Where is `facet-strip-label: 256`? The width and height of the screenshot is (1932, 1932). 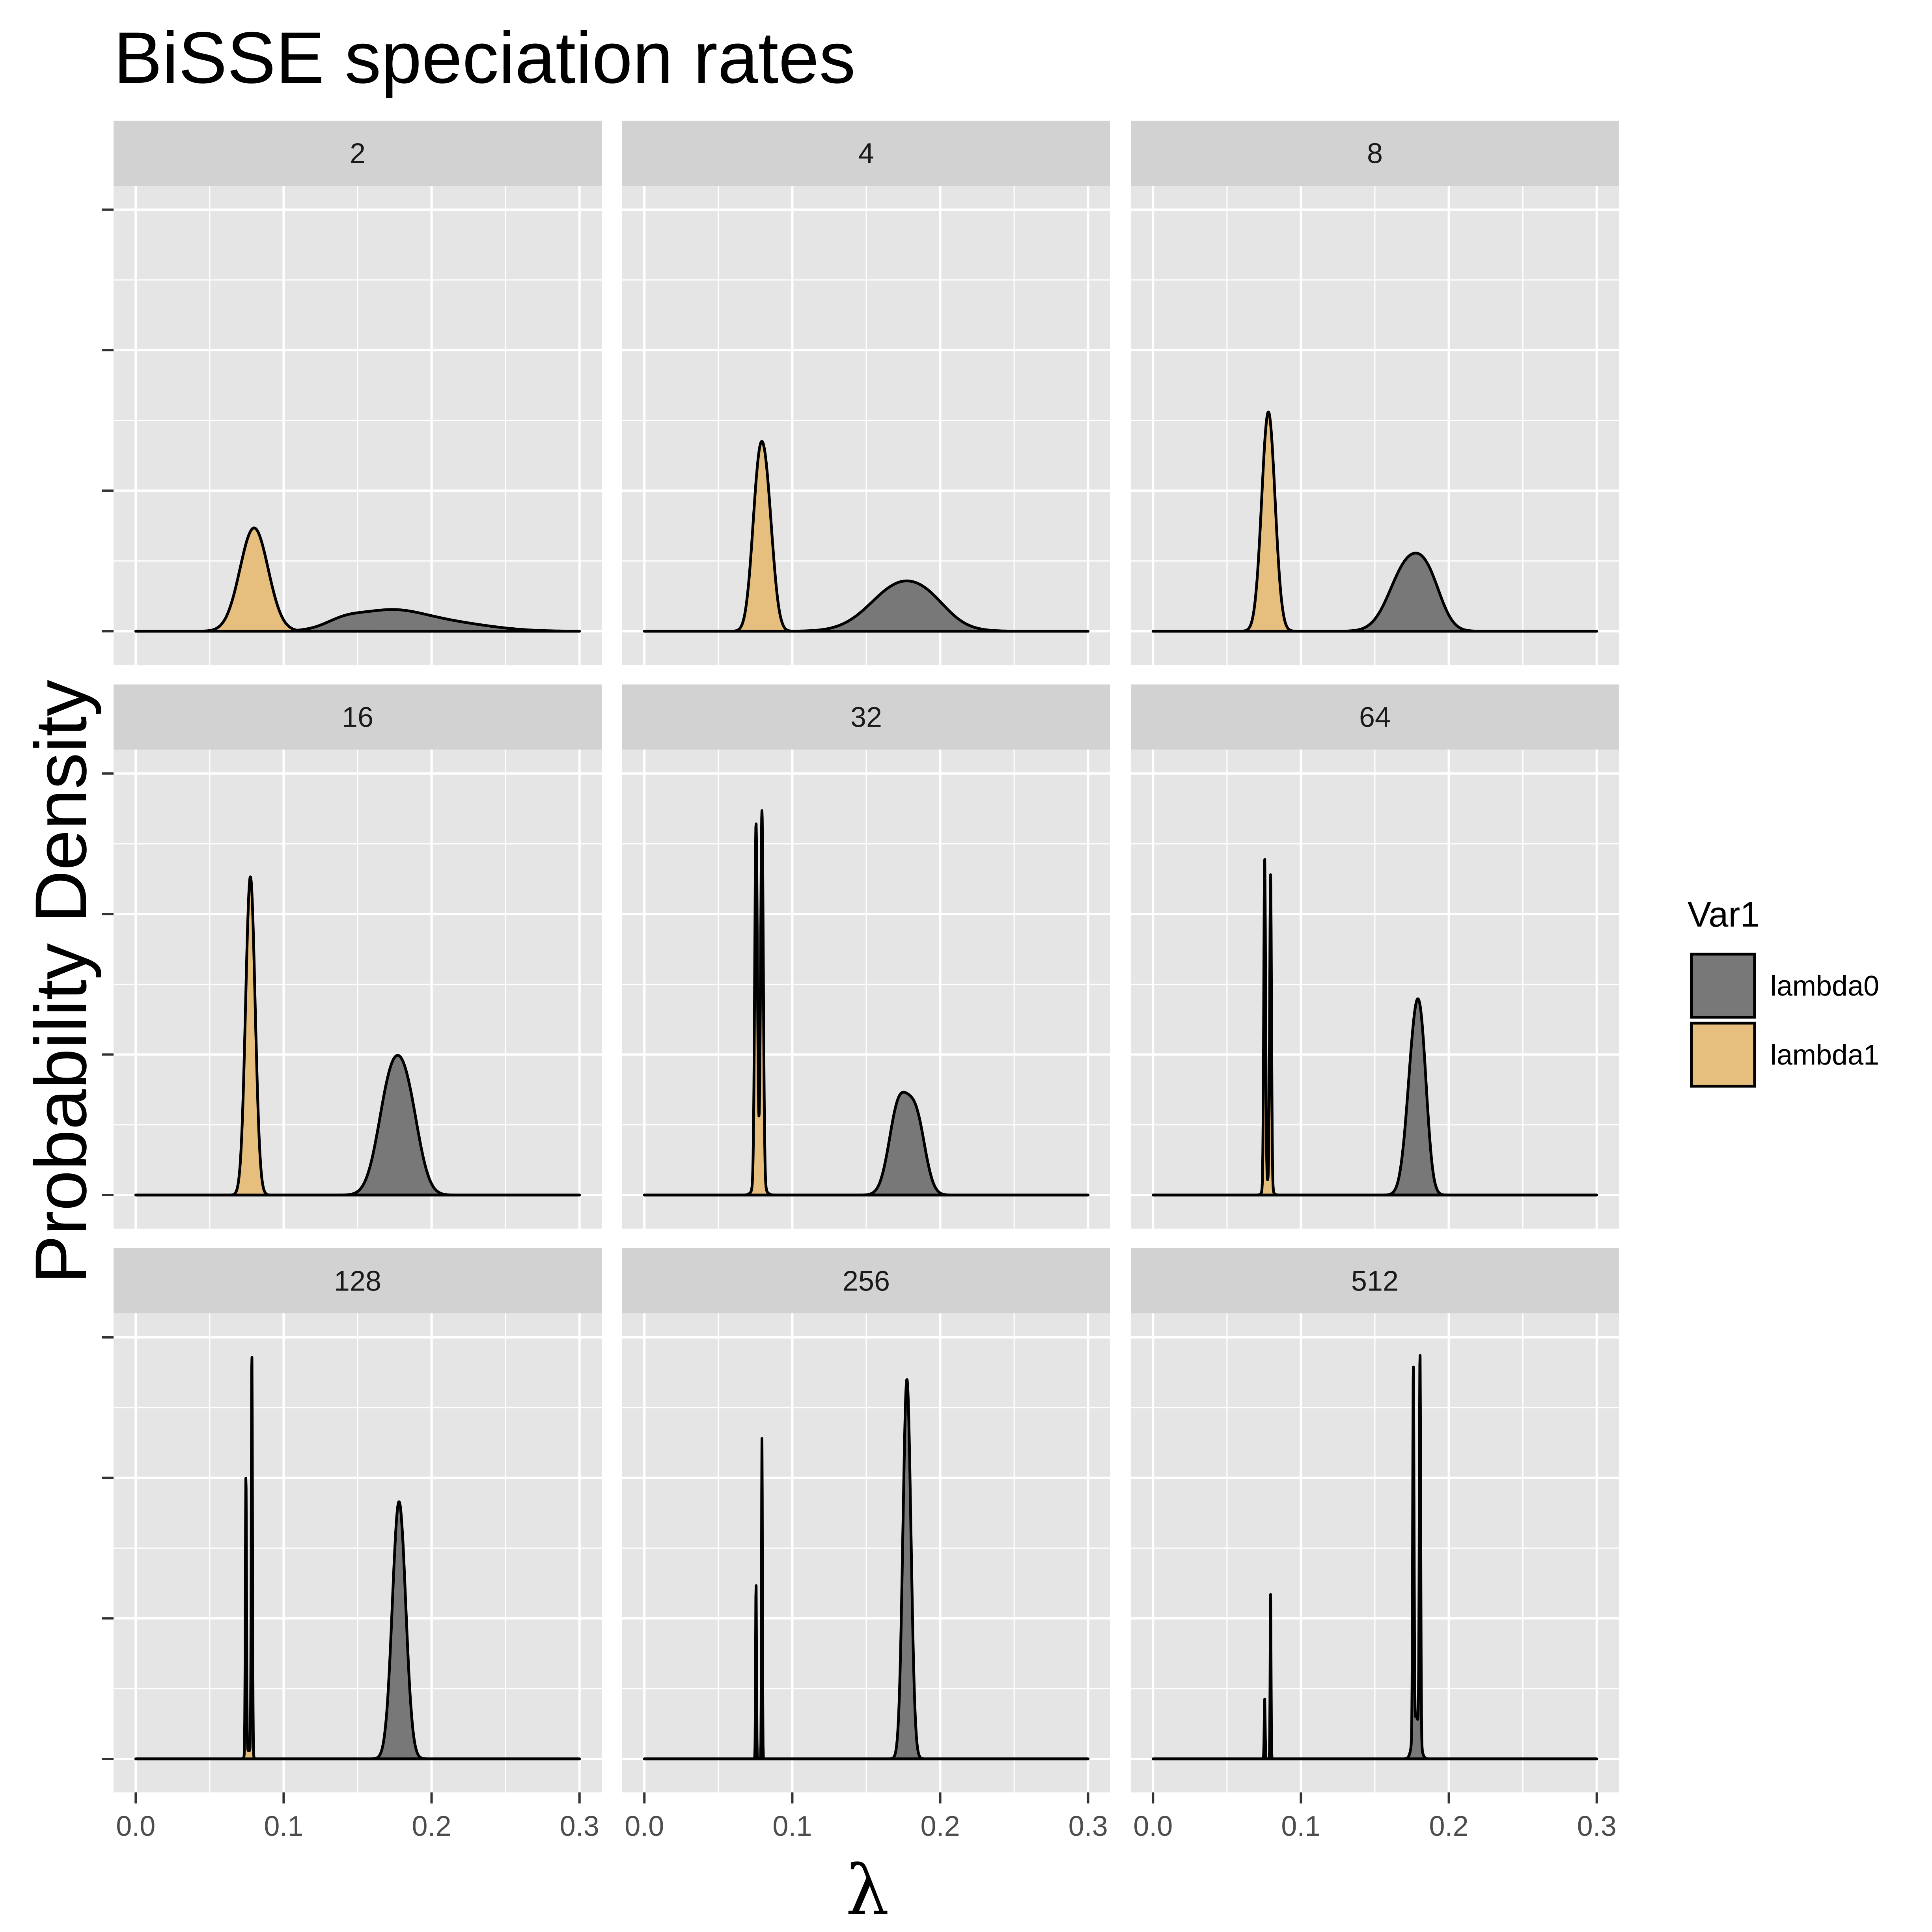 facet-strip-label: 256 is located at coordinates (867, 1281).